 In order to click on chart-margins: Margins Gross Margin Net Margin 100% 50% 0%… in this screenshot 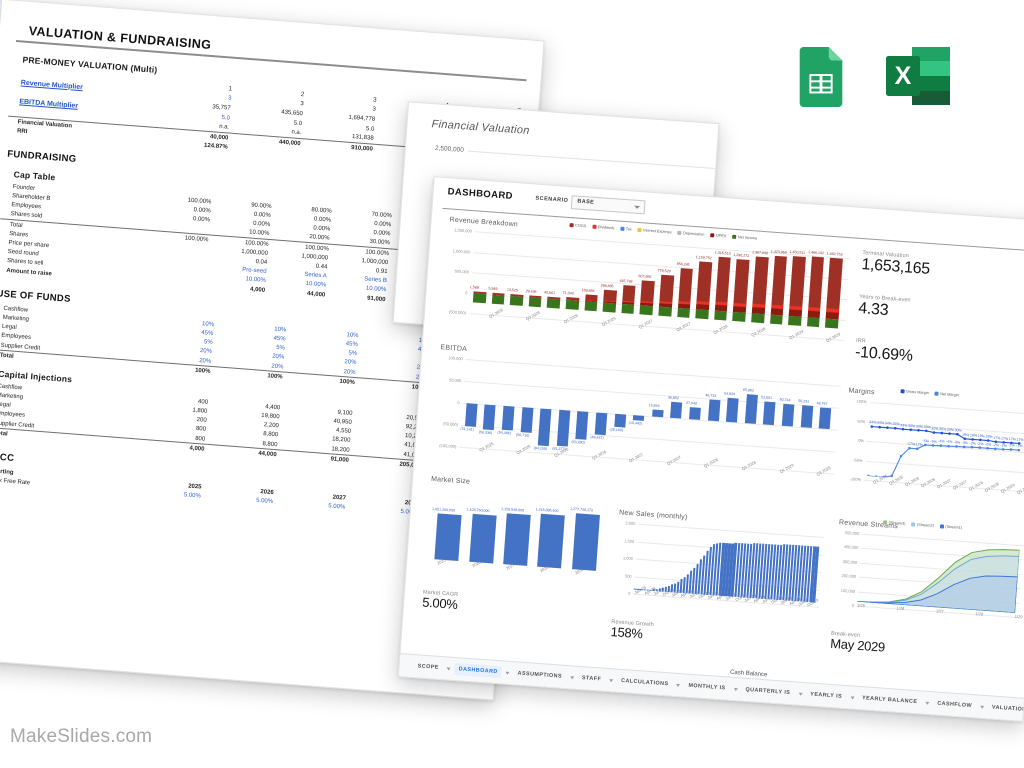, I will do `click(932, 449)`.